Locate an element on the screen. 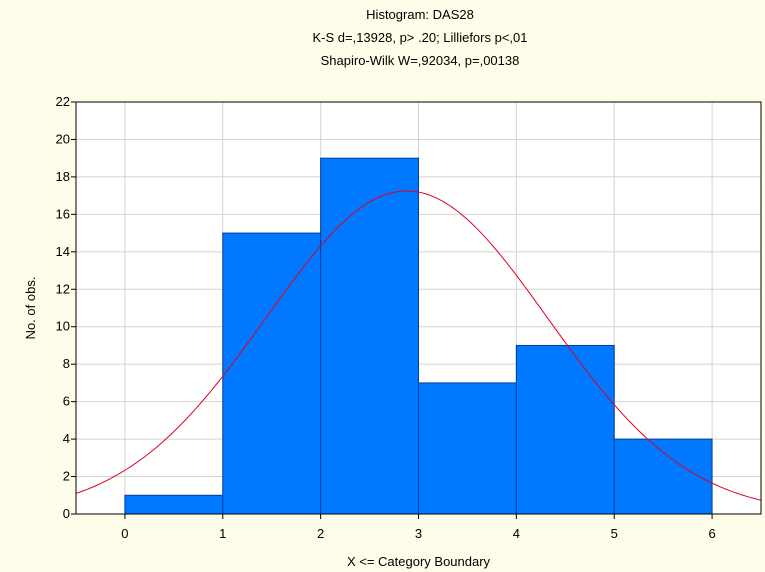  y-tick-label: 22 is located at coordinates (63, 101).